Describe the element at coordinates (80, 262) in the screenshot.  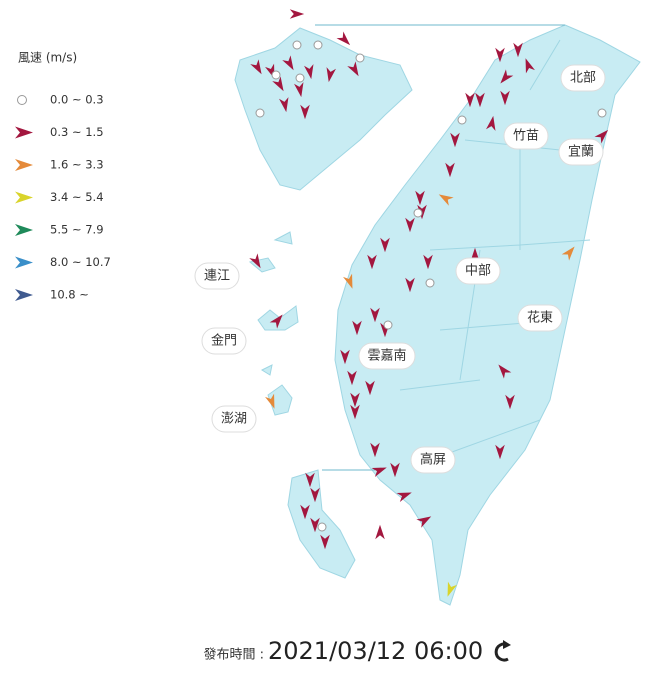
I see `legend-label: 8.0 ~ 10.7` at that location.